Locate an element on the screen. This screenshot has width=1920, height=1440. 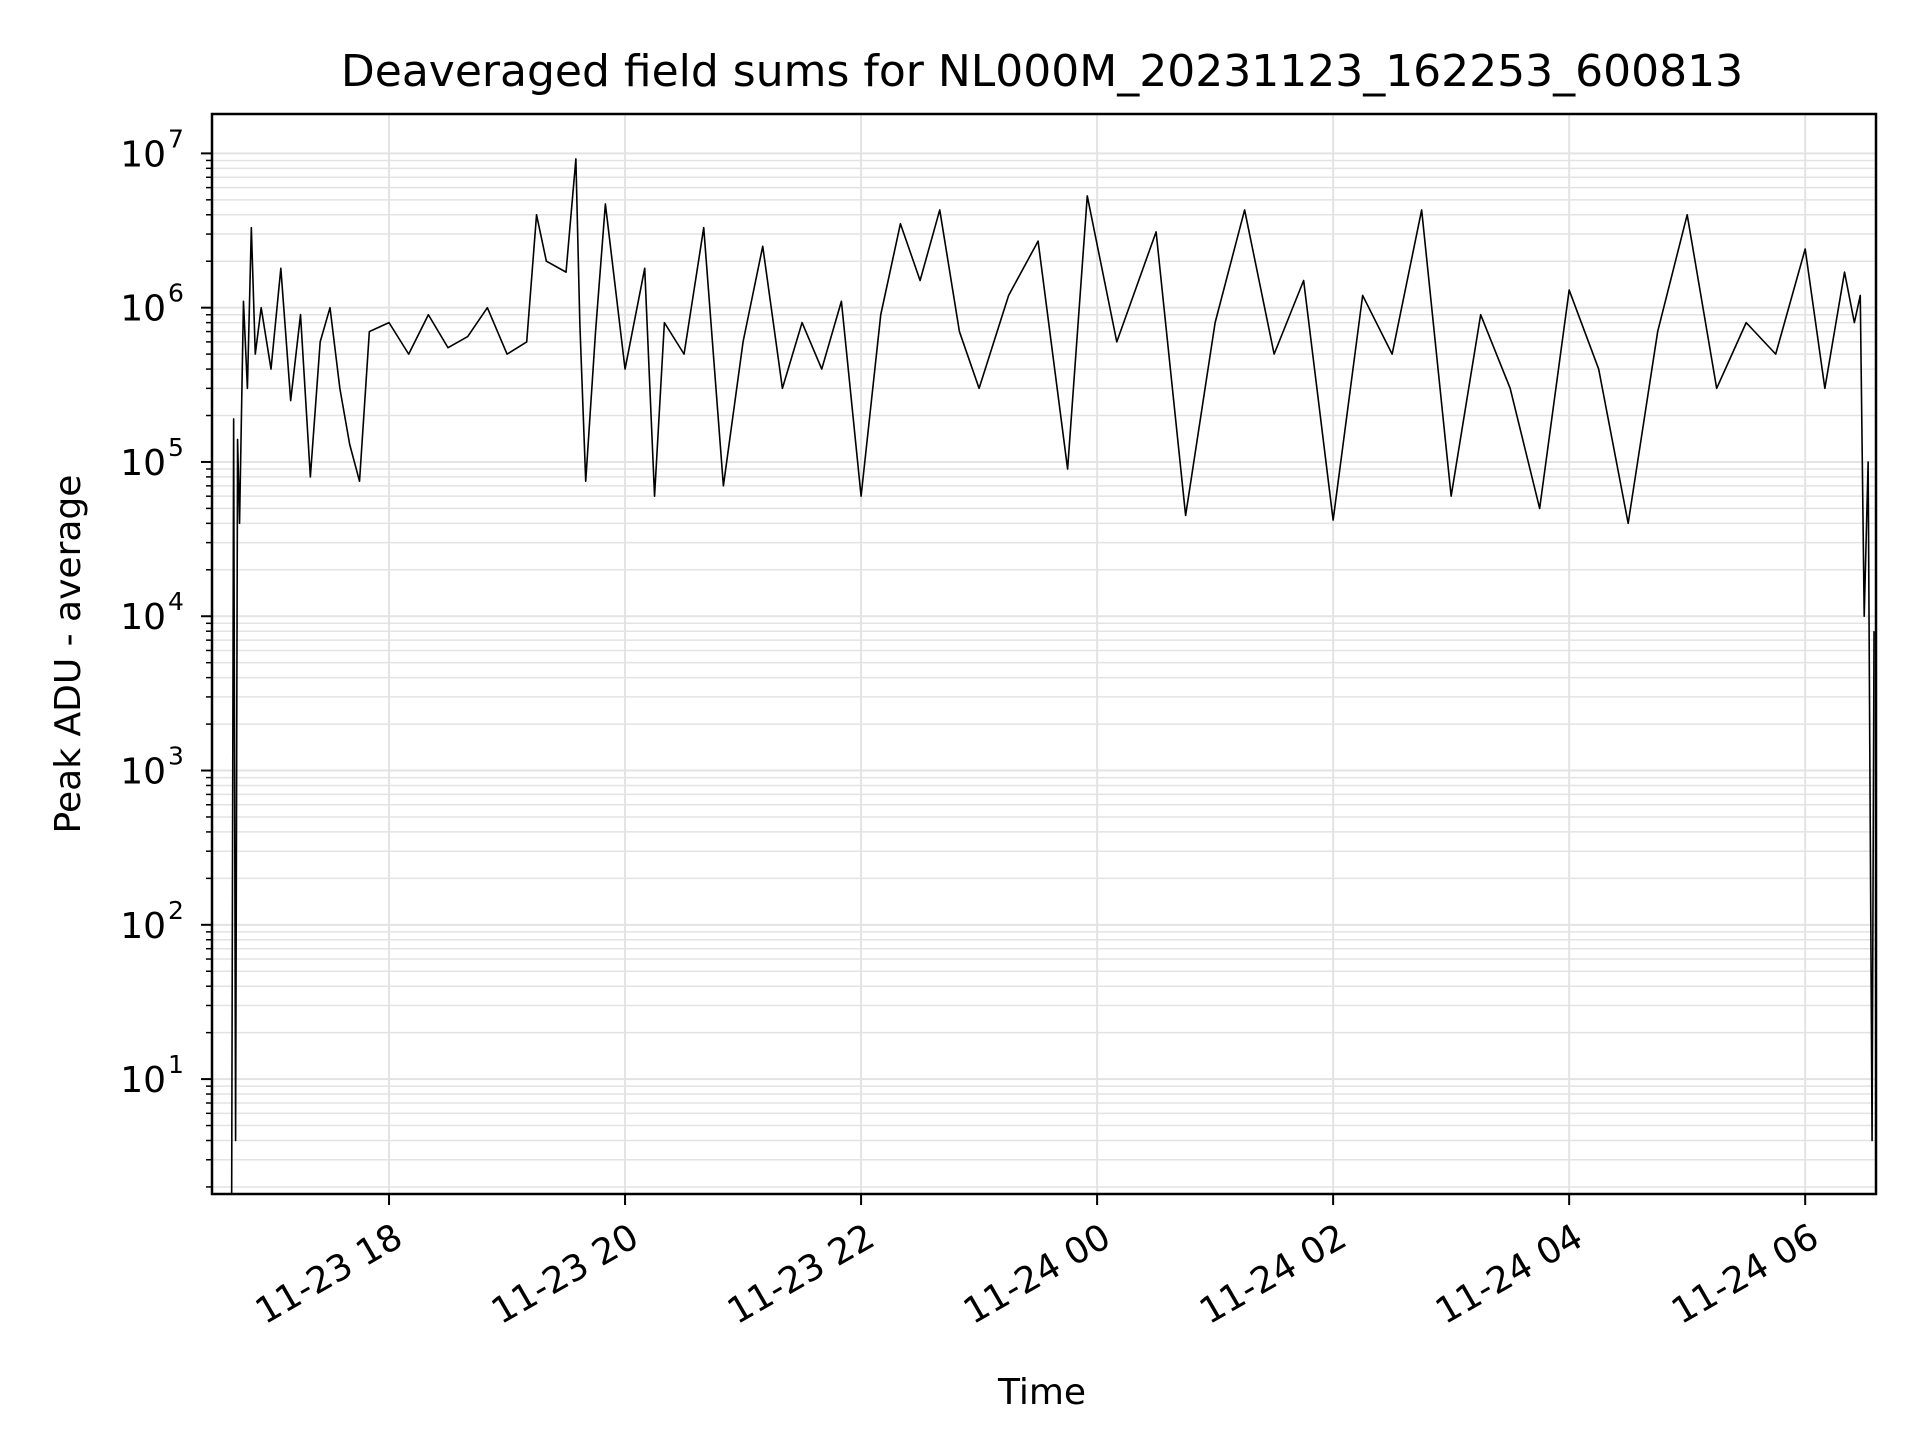
y-tick-exponent: 7 is located at coordinates (176, 138).